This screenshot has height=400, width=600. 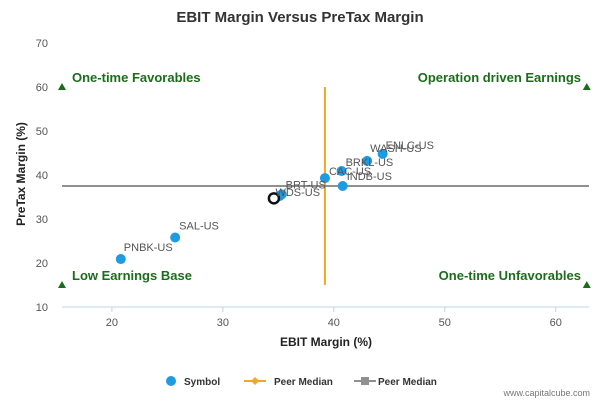 What do you see at coordinates (42, 220) in the screenshot?
I see `y-tick-label: 30` at bounding box center [42, 220].